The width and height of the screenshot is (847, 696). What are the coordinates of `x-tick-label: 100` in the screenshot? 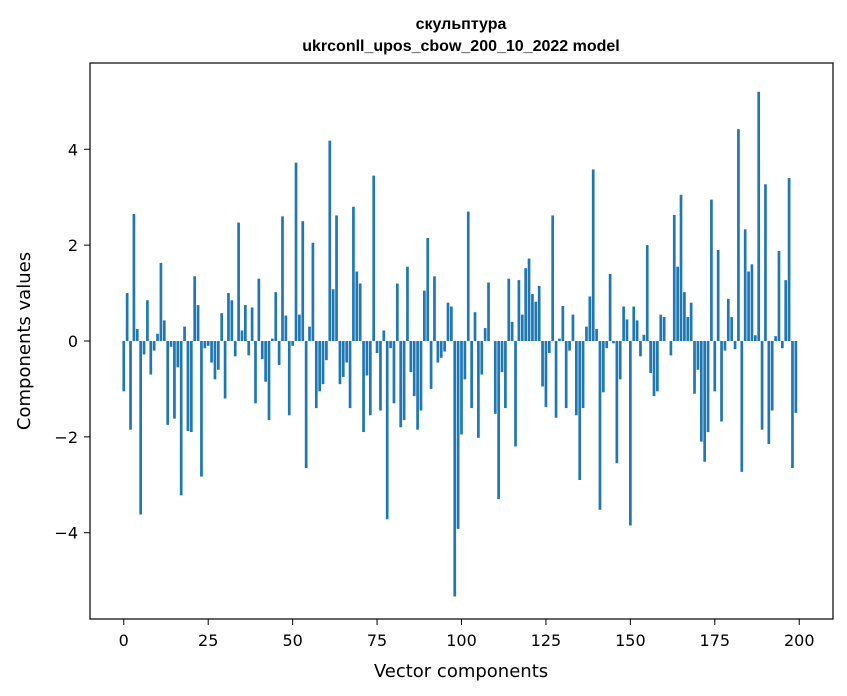 It's located at (461, 640).